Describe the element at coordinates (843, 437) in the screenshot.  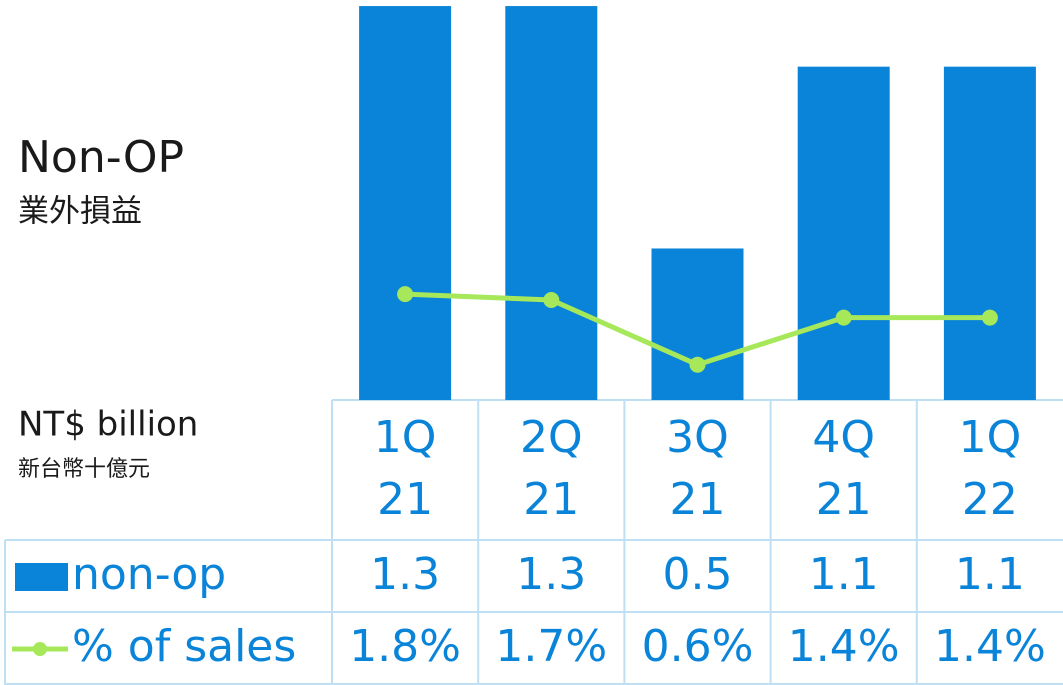
I see `x-tick-label: 4Q` at that location.